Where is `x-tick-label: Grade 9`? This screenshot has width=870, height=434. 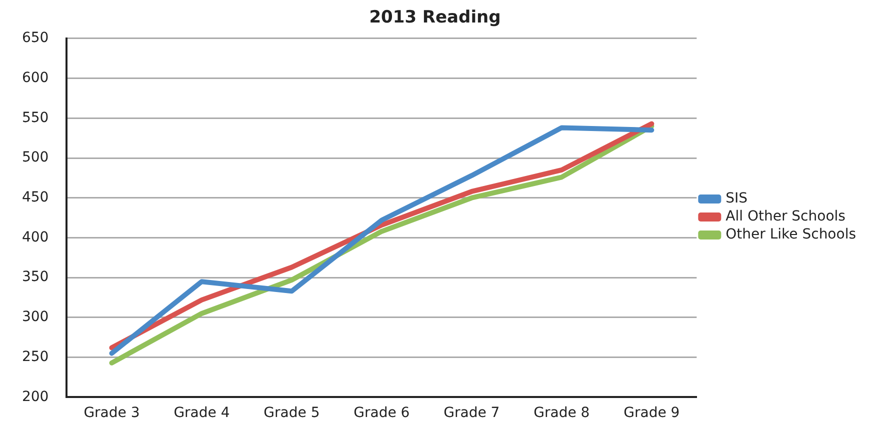 x-tick-label: Grade 9 is located at coordinates (652, 413).